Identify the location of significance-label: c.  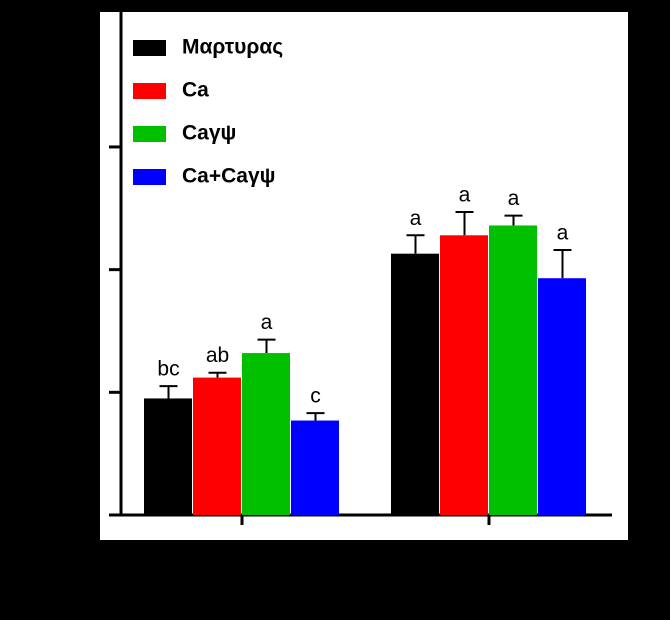
(315, 396).